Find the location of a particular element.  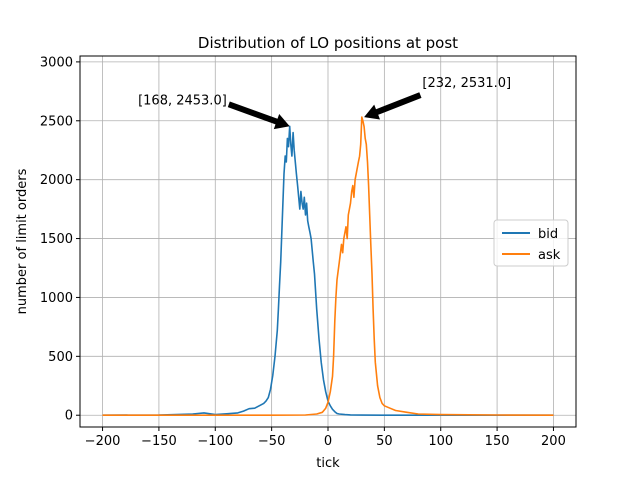

x-tick-label: −150 is located at coordinates (159, 441).